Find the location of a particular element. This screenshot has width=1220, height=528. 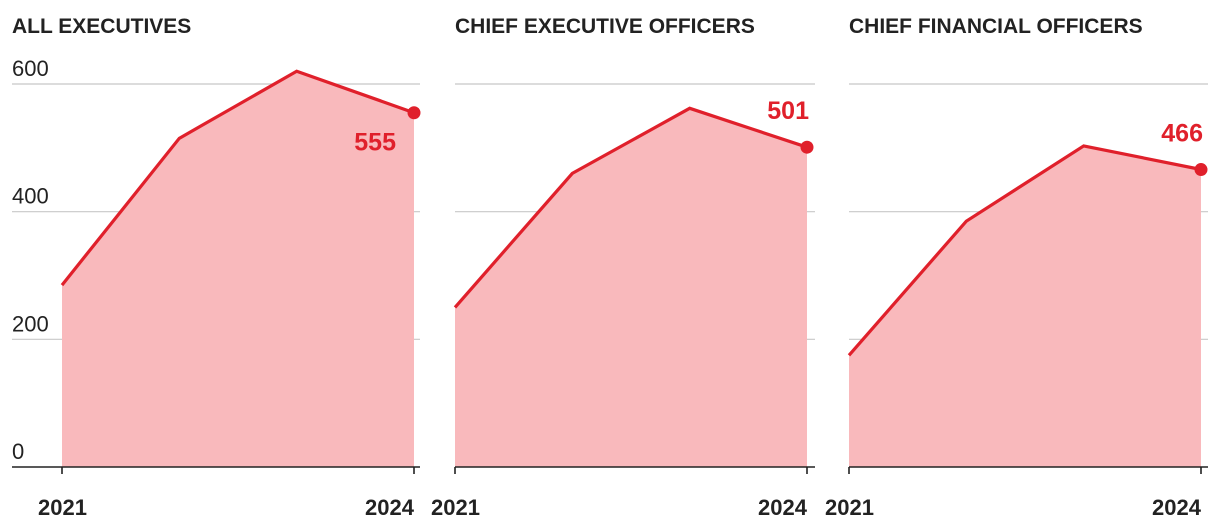

y-tick-label: 200 is located at coordinates (30, 323).